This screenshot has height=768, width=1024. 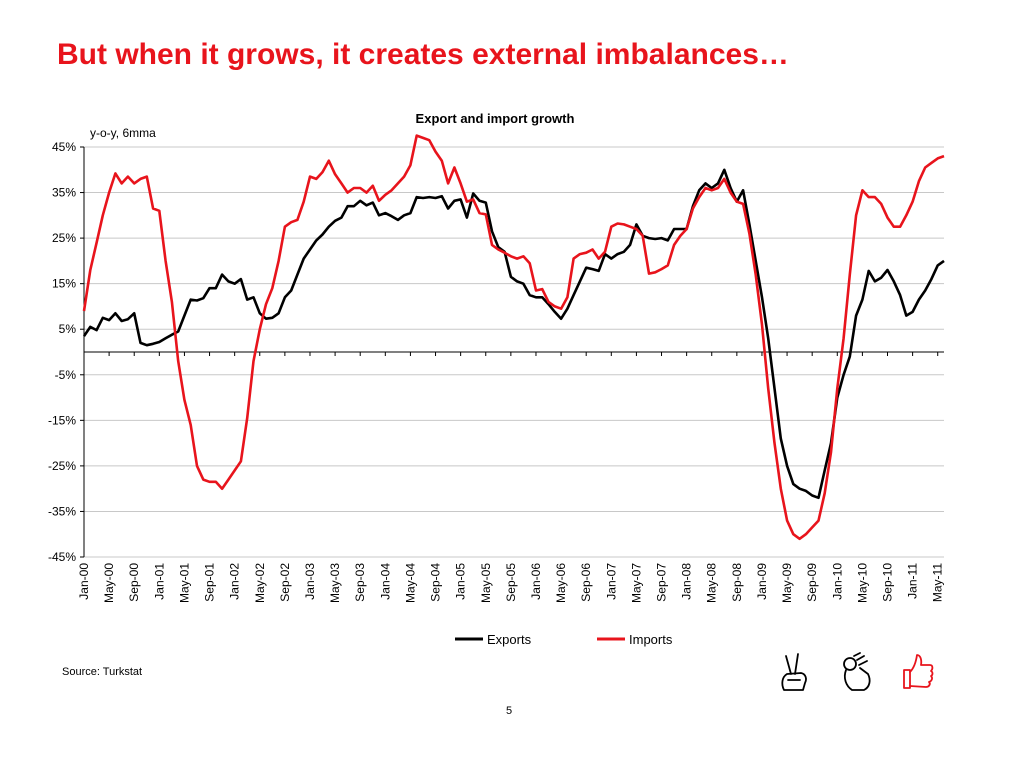 I want to click on legend: Exports Imports, so click(x=564, y=639).